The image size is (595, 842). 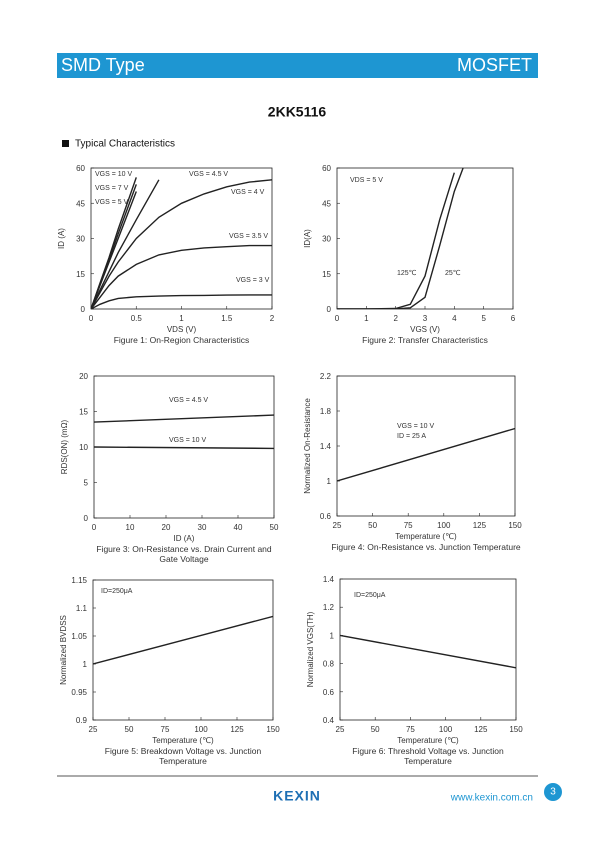 What do you see at coordinates (483, 318) in the screenshot?
I see `x-tick-label: 5` at bounding box center [483, 318].